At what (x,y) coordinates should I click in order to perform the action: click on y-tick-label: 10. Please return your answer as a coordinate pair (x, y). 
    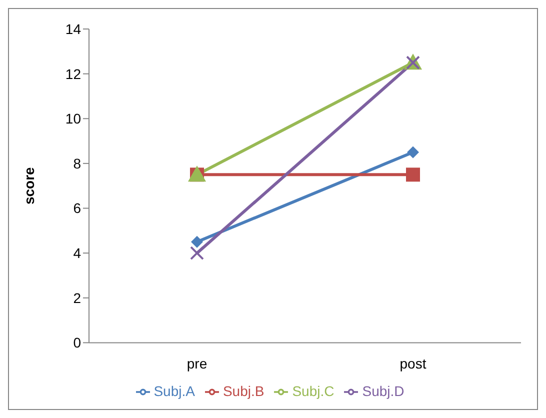
    Looking at the image, I should click on (73, 118).